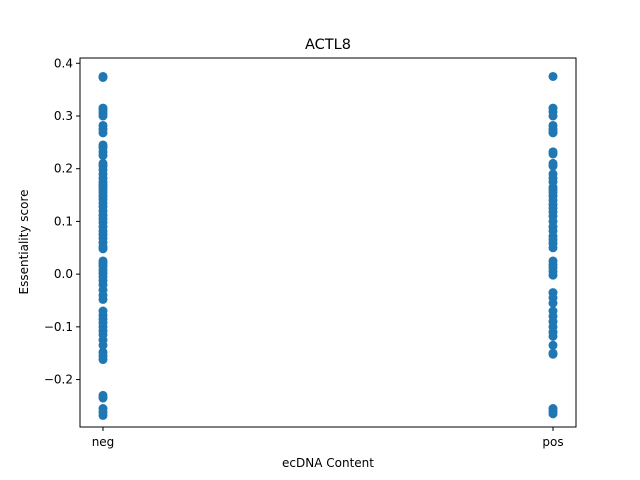  What do you see at coordinates (552, 442) in the screenshot?
I see `x-tick-label-pos: pos` at bounding box center [552, 442].